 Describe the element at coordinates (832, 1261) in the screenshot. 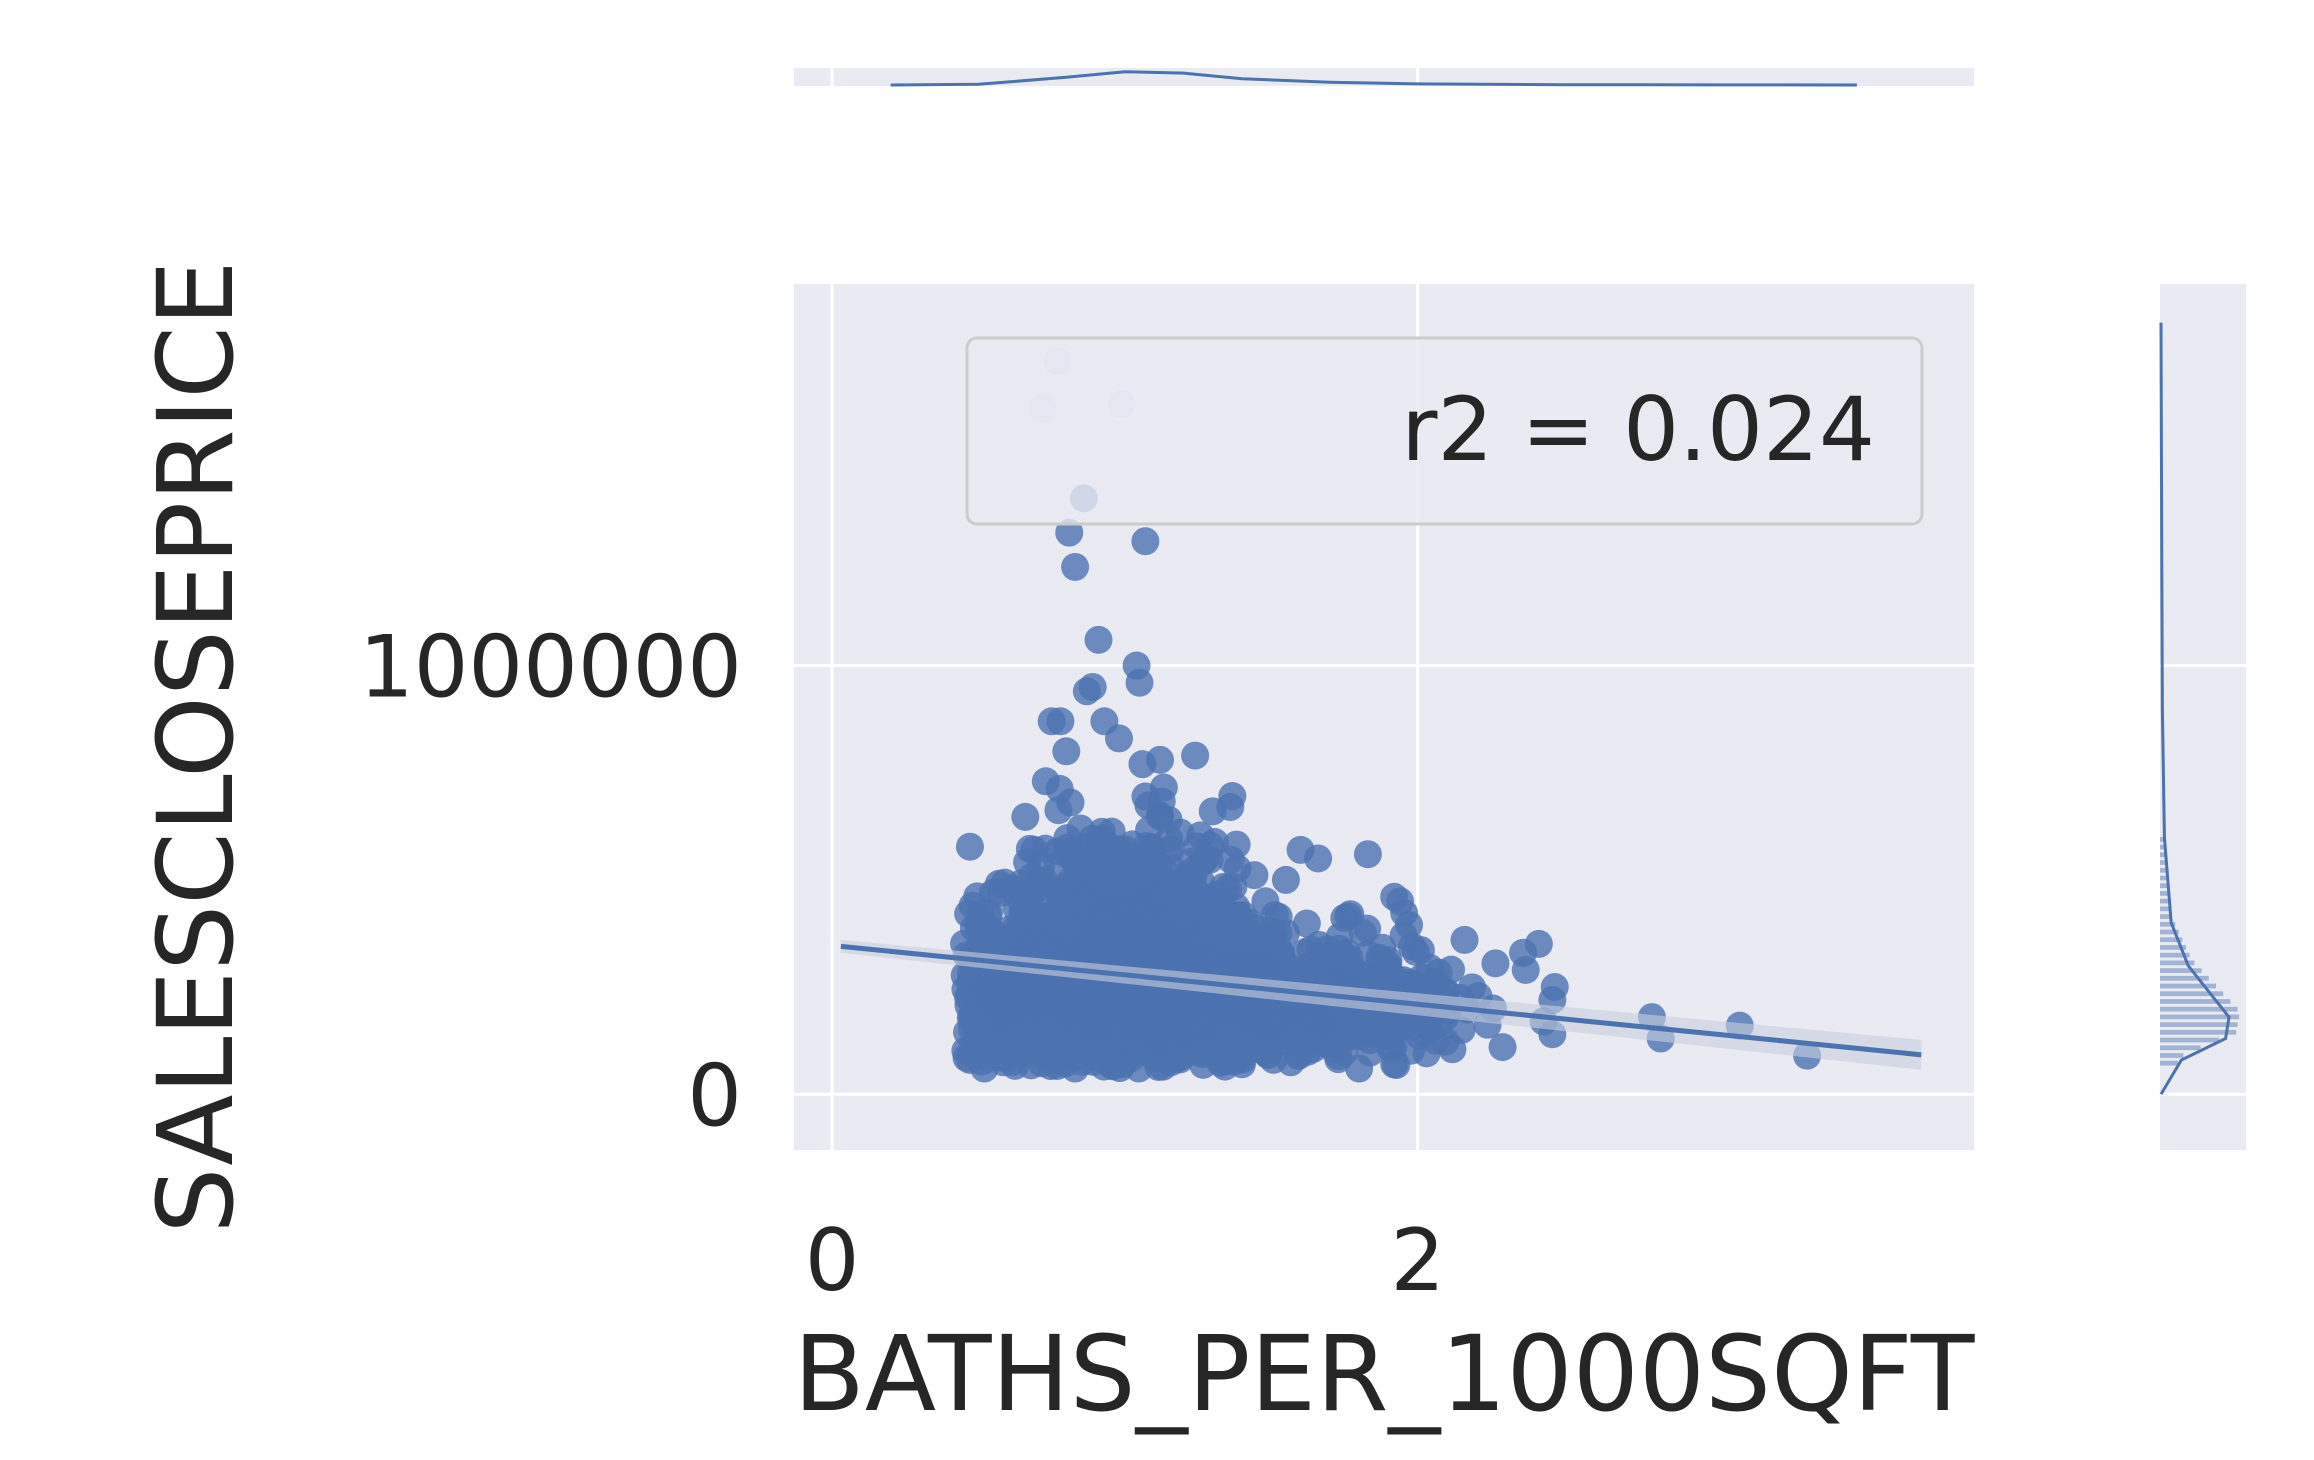

I see `x-tick-label: 0` at that location.